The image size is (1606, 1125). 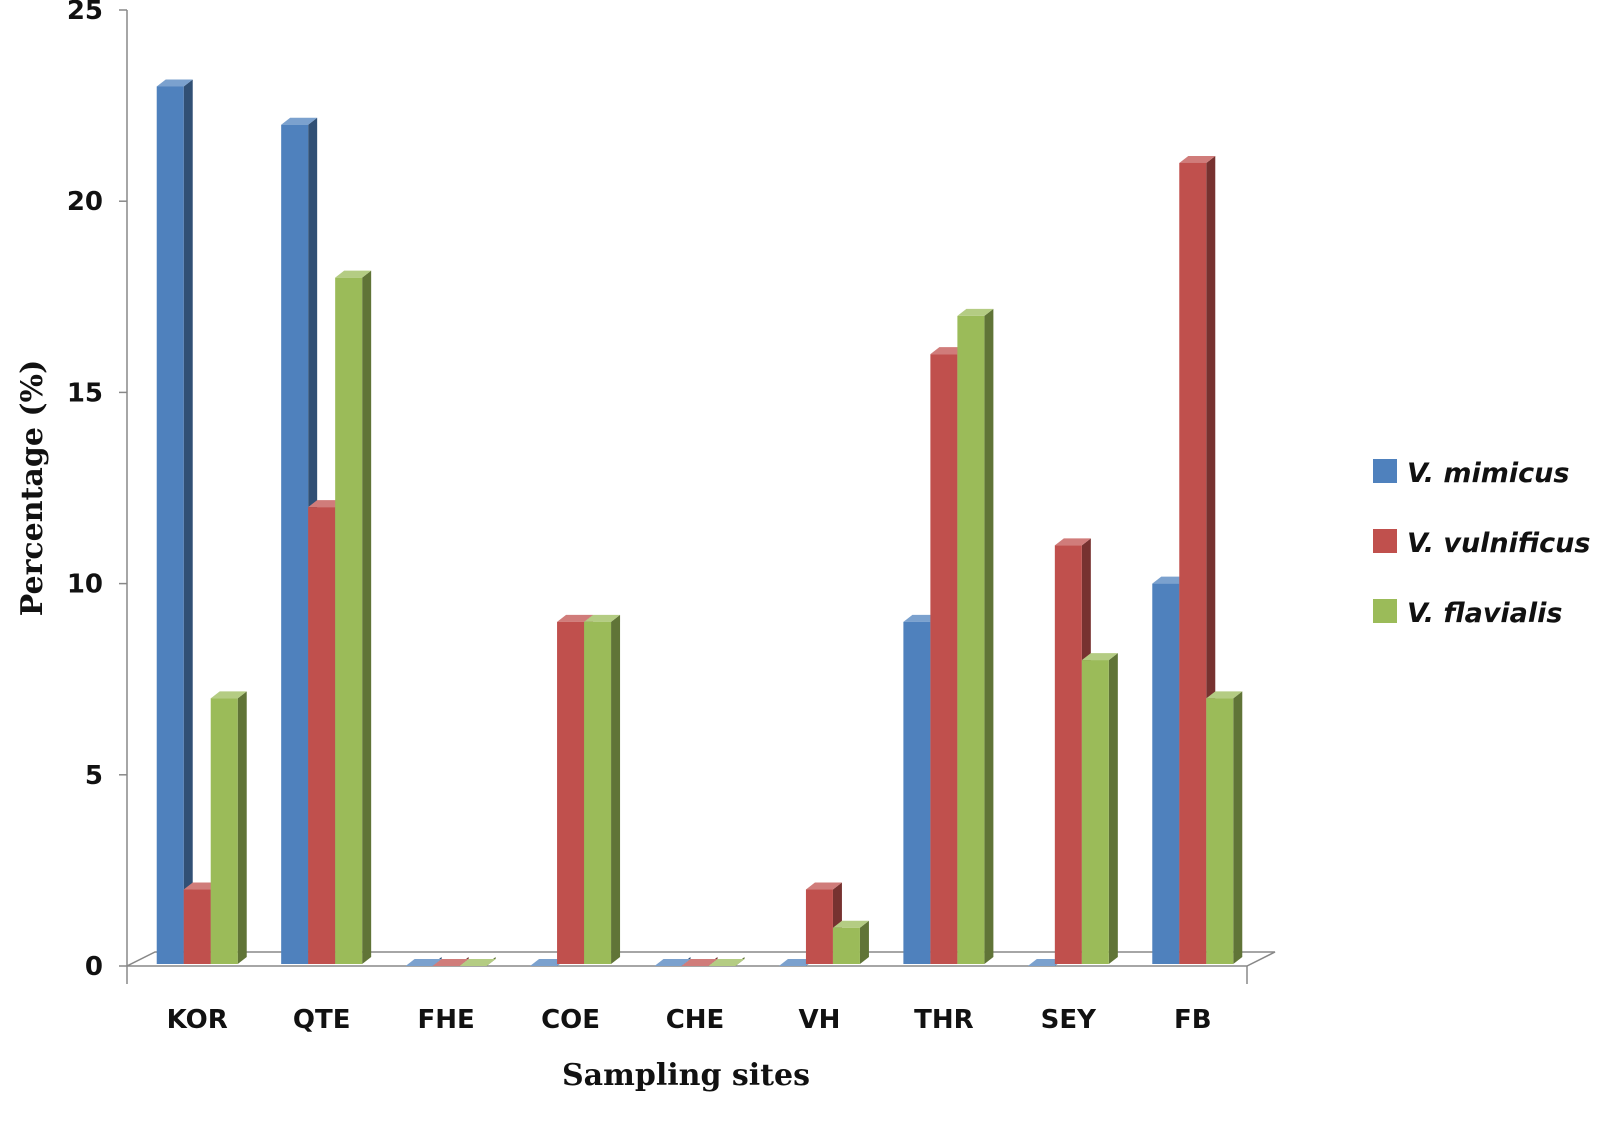 What do you see at coordinates (322, 1020) in the screenshot?
I see `x-tick-label: QTE` at bounding box center [322, 1020].